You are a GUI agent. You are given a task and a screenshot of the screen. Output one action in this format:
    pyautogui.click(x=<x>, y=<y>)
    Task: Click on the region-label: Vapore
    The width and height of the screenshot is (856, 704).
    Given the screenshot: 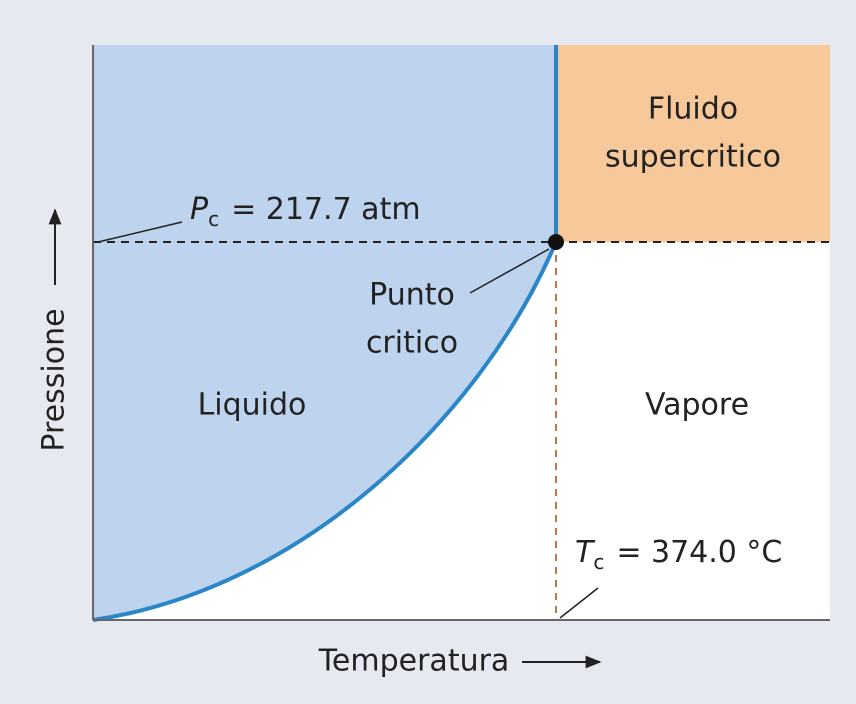 What is the action you would take?
    pyautogui.click(x=697, y=405)
    